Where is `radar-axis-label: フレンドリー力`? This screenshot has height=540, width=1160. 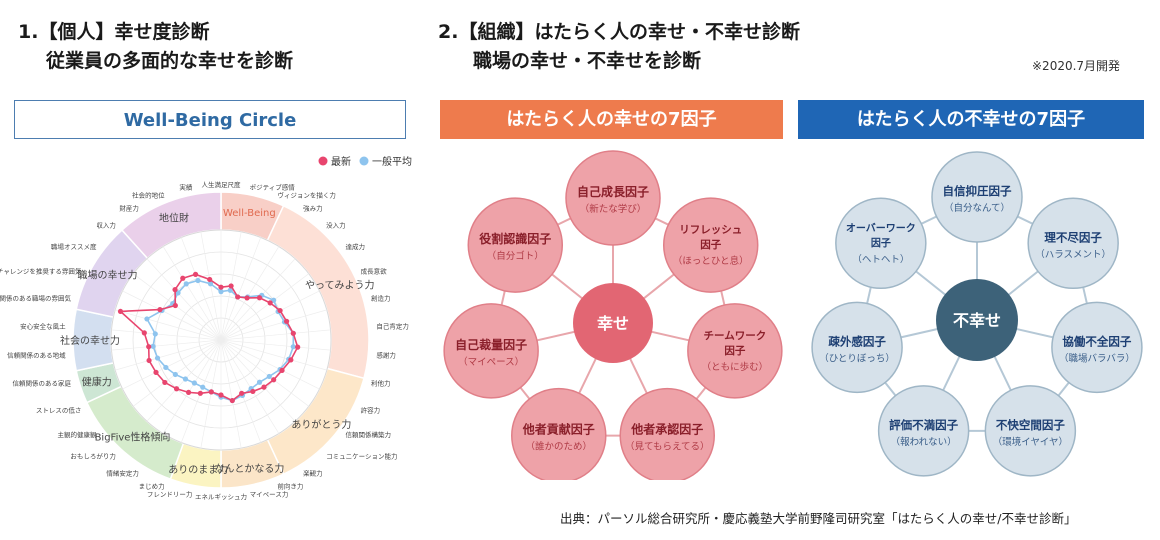
radar-axis-label: フレンドリー力 is located at coordinates (170, 493).